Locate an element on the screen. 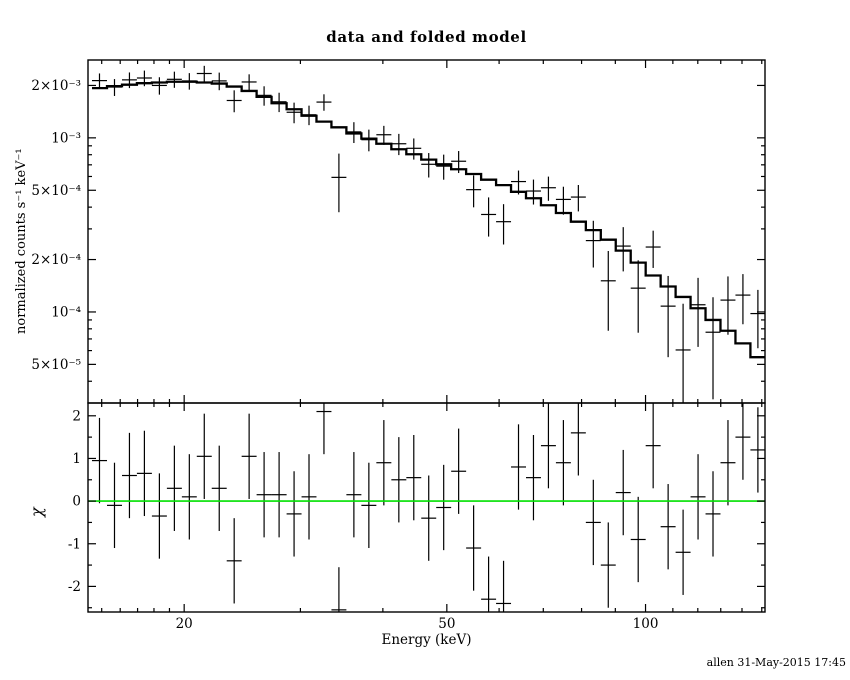 The width and height of the screenshot is (850, 680). svg-text: 1 is located at coordinates (76, 459).